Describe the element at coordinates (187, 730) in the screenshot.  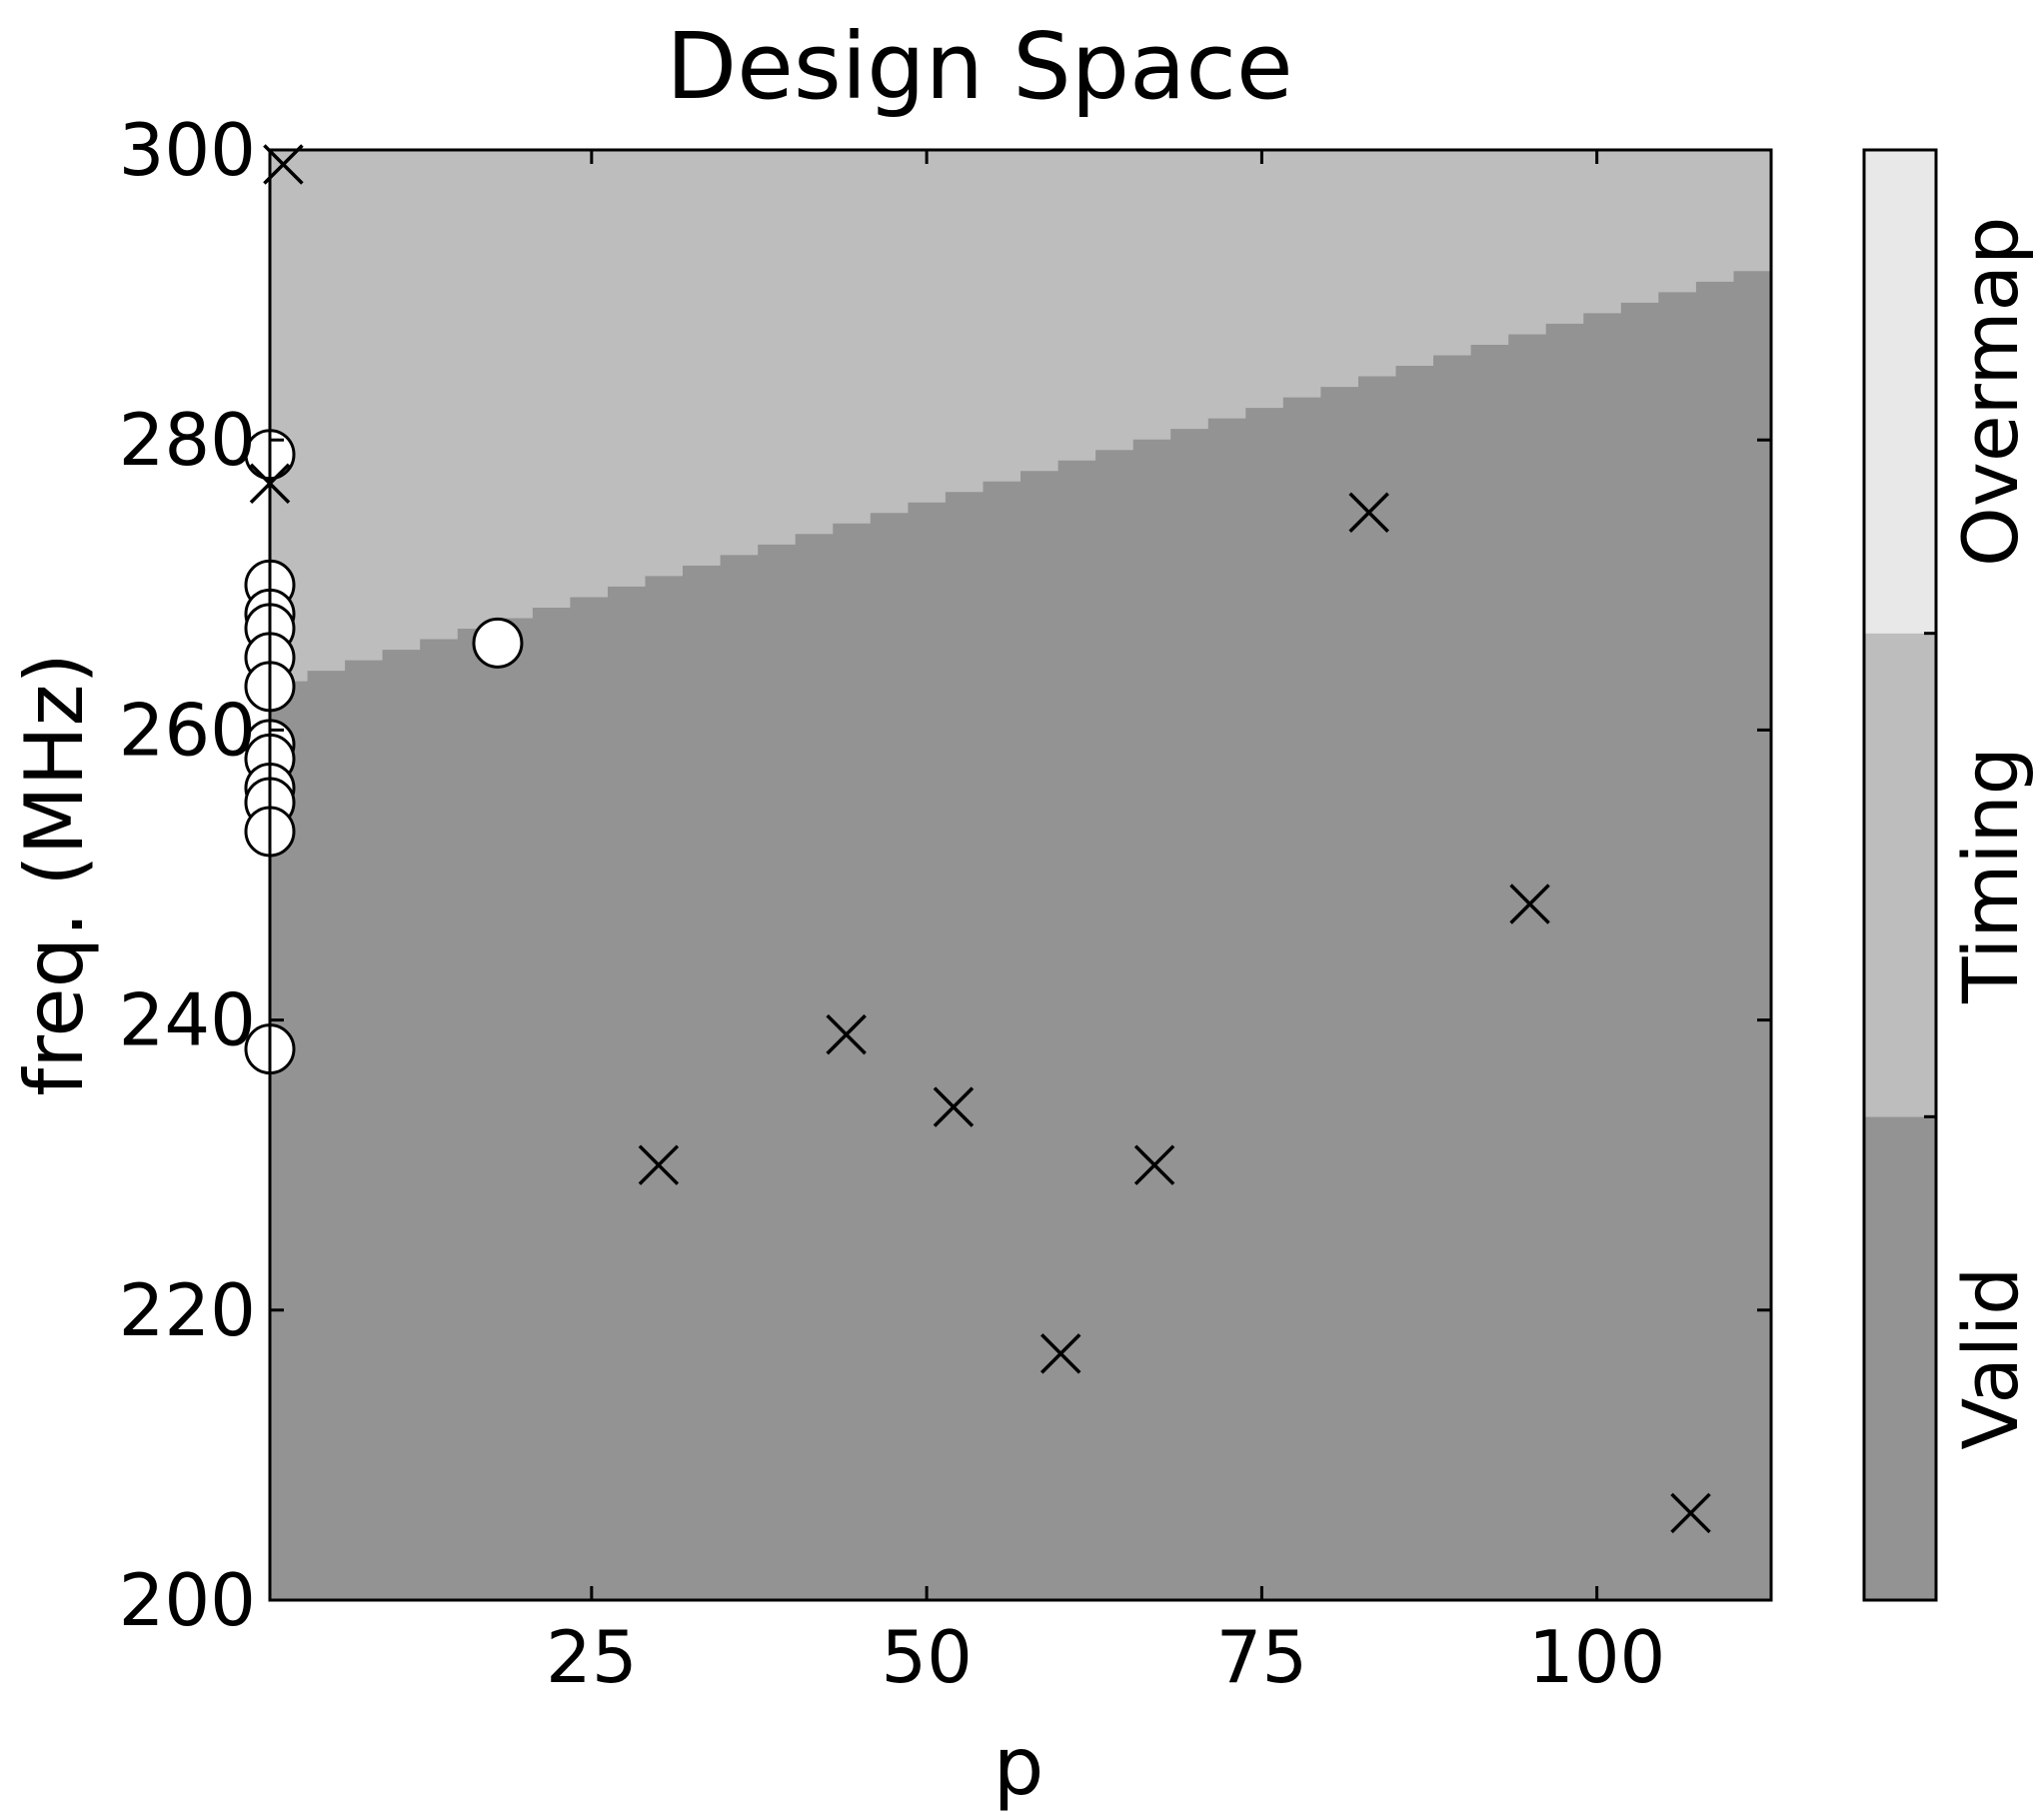
I see `y-tick-label: 260` at that location.